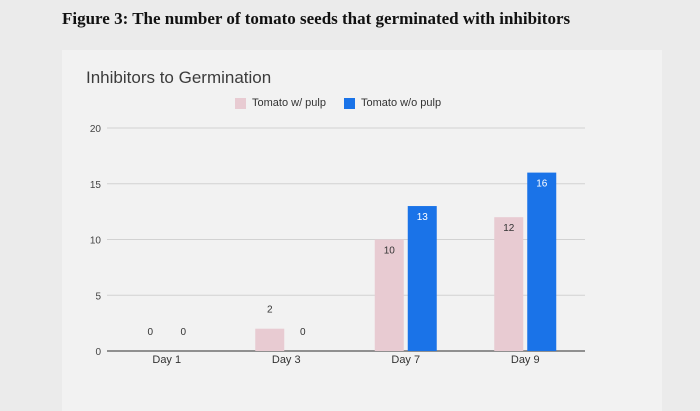 The width and height of the screenshot is (700, 411). I want to click on legend-swatch-without-pulp, so click(349, 103).